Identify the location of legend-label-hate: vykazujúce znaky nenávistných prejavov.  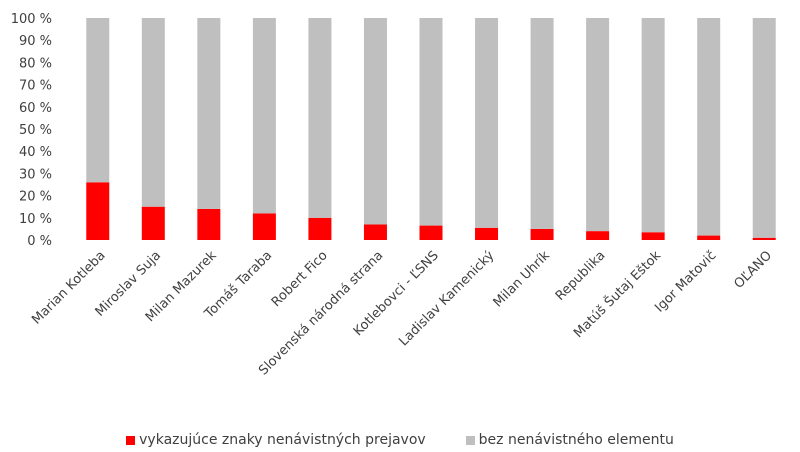
(282, 440).